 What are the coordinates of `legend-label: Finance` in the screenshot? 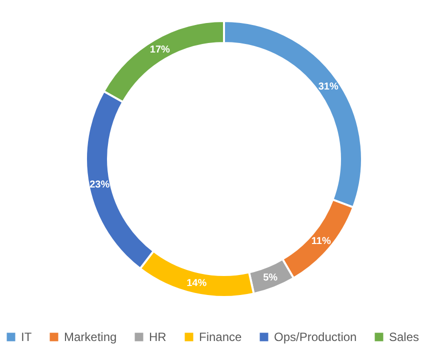 It's located at (220, 337).